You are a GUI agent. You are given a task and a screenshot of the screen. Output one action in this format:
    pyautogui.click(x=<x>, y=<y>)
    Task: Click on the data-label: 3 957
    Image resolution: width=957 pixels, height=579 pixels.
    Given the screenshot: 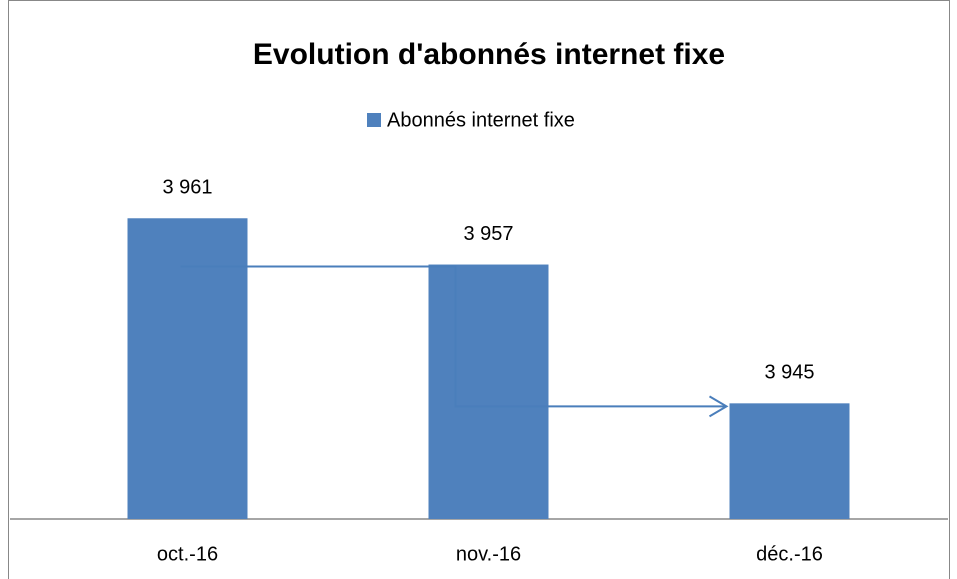 What is the action you would take?
    pyautogui.click(x=488, y=234)
    